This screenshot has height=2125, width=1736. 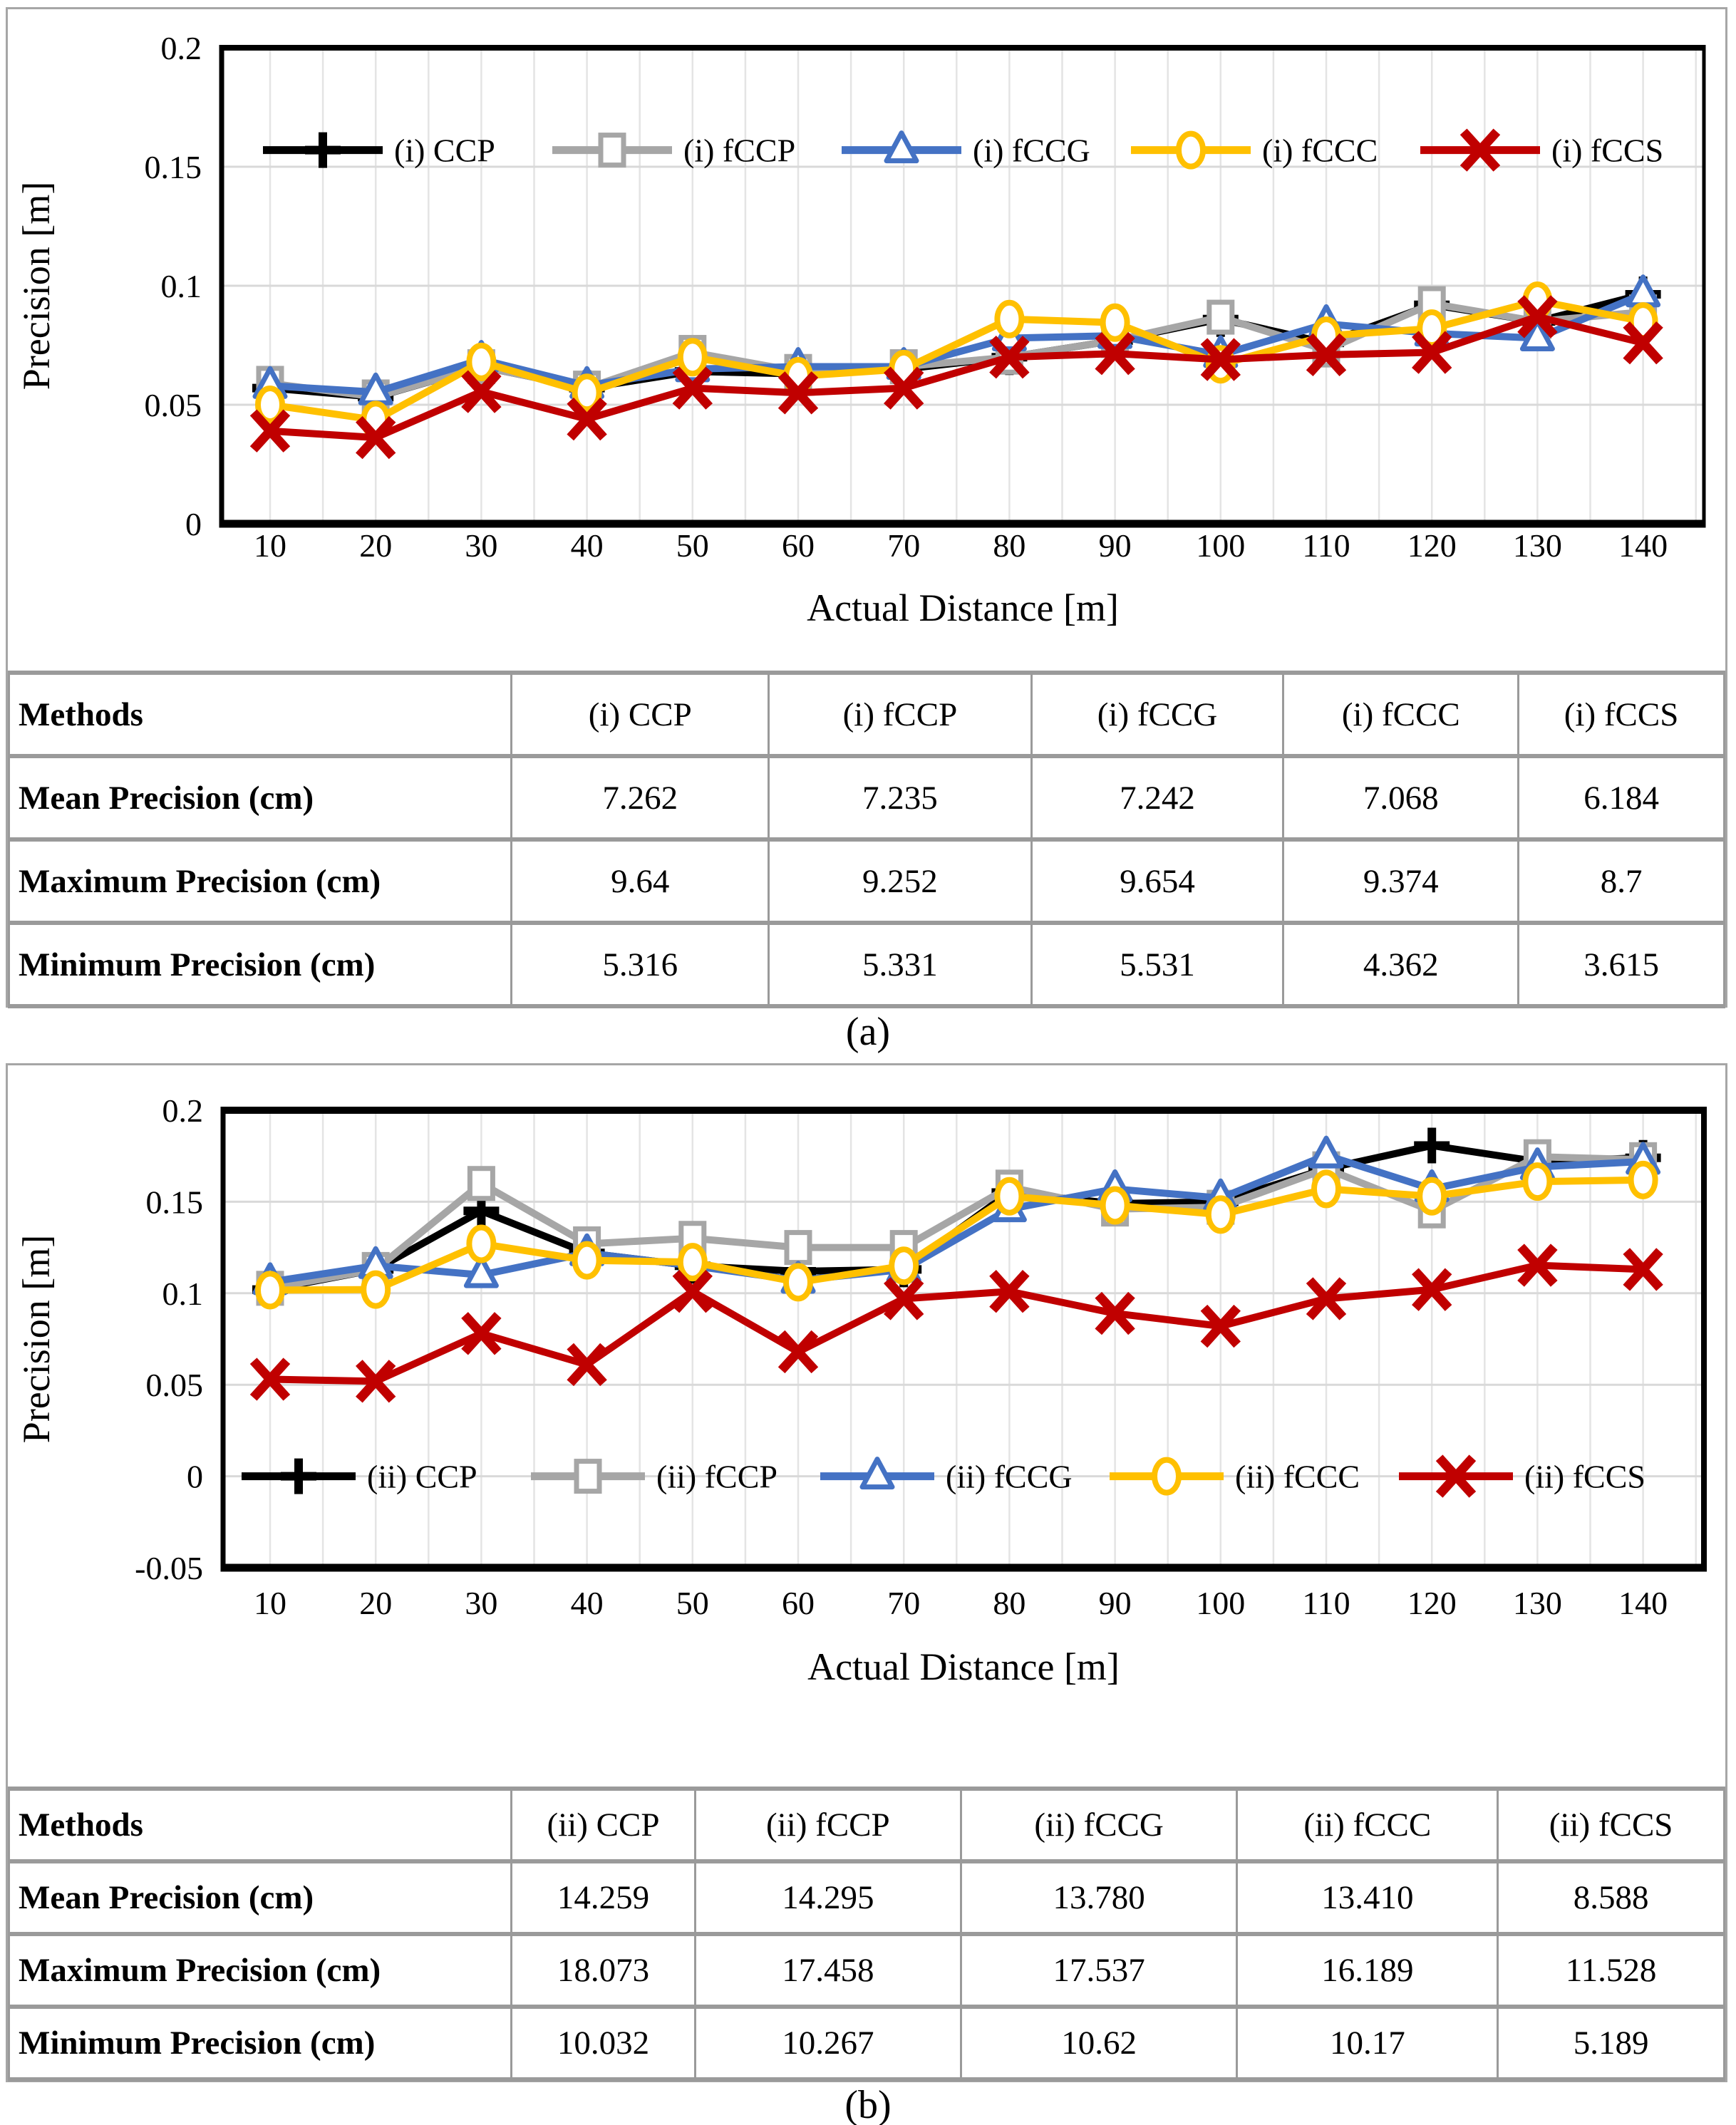 I want to click on legend-label: (i) fCCS, so click(x=1607, y=151).